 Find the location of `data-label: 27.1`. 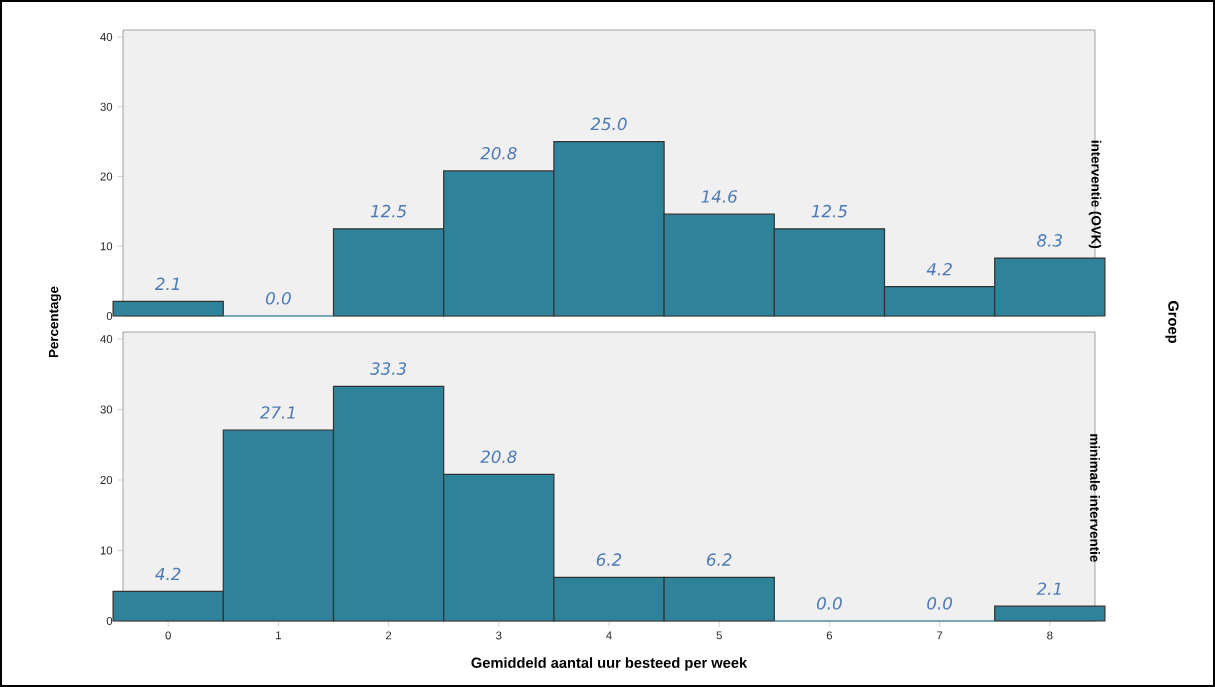

data-label: 27.1 is located at coordinates (277, 412).